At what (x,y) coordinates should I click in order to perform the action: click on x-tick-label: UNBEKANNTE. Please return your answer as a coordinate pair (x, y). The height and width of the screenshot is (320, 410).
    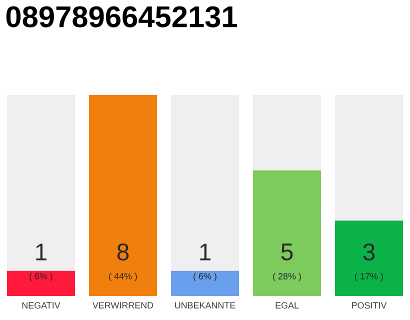
    Looking at the image, I should click on (205, 305).